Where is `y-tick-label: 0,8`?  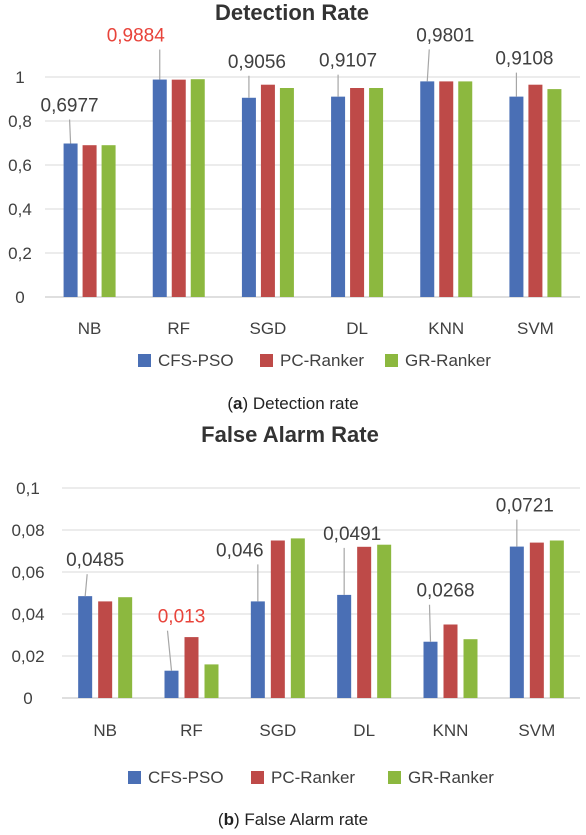
y-tick-label: 0,8 is located at coordinates (20, 121).